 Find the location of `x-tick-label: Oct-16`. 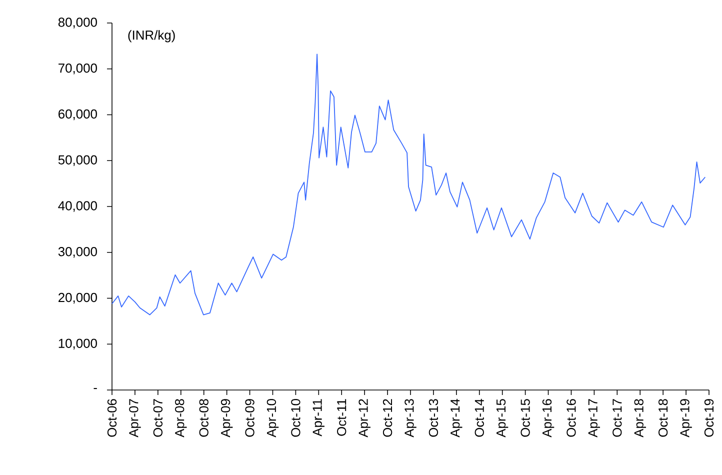

x-tick-label: Oct-16 is located at coordinates (571, 418).